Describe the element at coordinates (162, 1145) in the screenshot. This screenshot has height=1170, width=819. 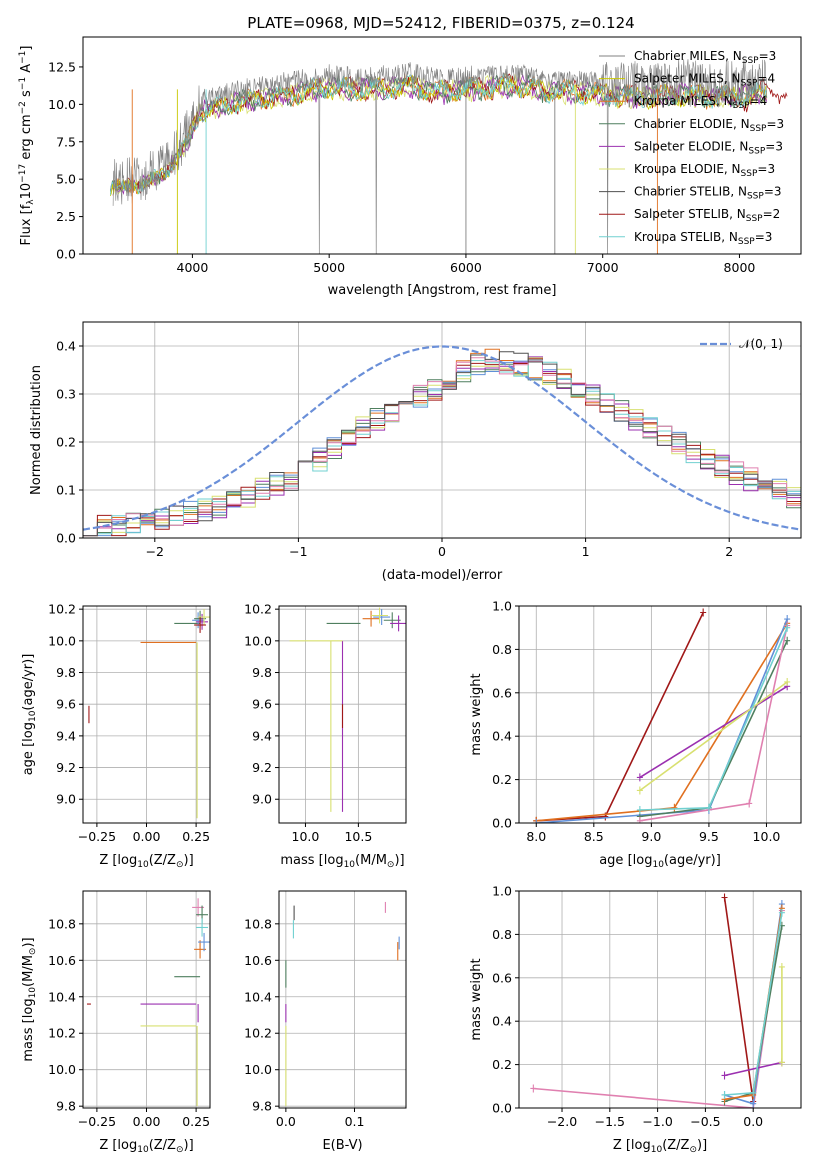
I see `x-axis-label-mass_vs_Z-part-2: (Z/Z` at that location.